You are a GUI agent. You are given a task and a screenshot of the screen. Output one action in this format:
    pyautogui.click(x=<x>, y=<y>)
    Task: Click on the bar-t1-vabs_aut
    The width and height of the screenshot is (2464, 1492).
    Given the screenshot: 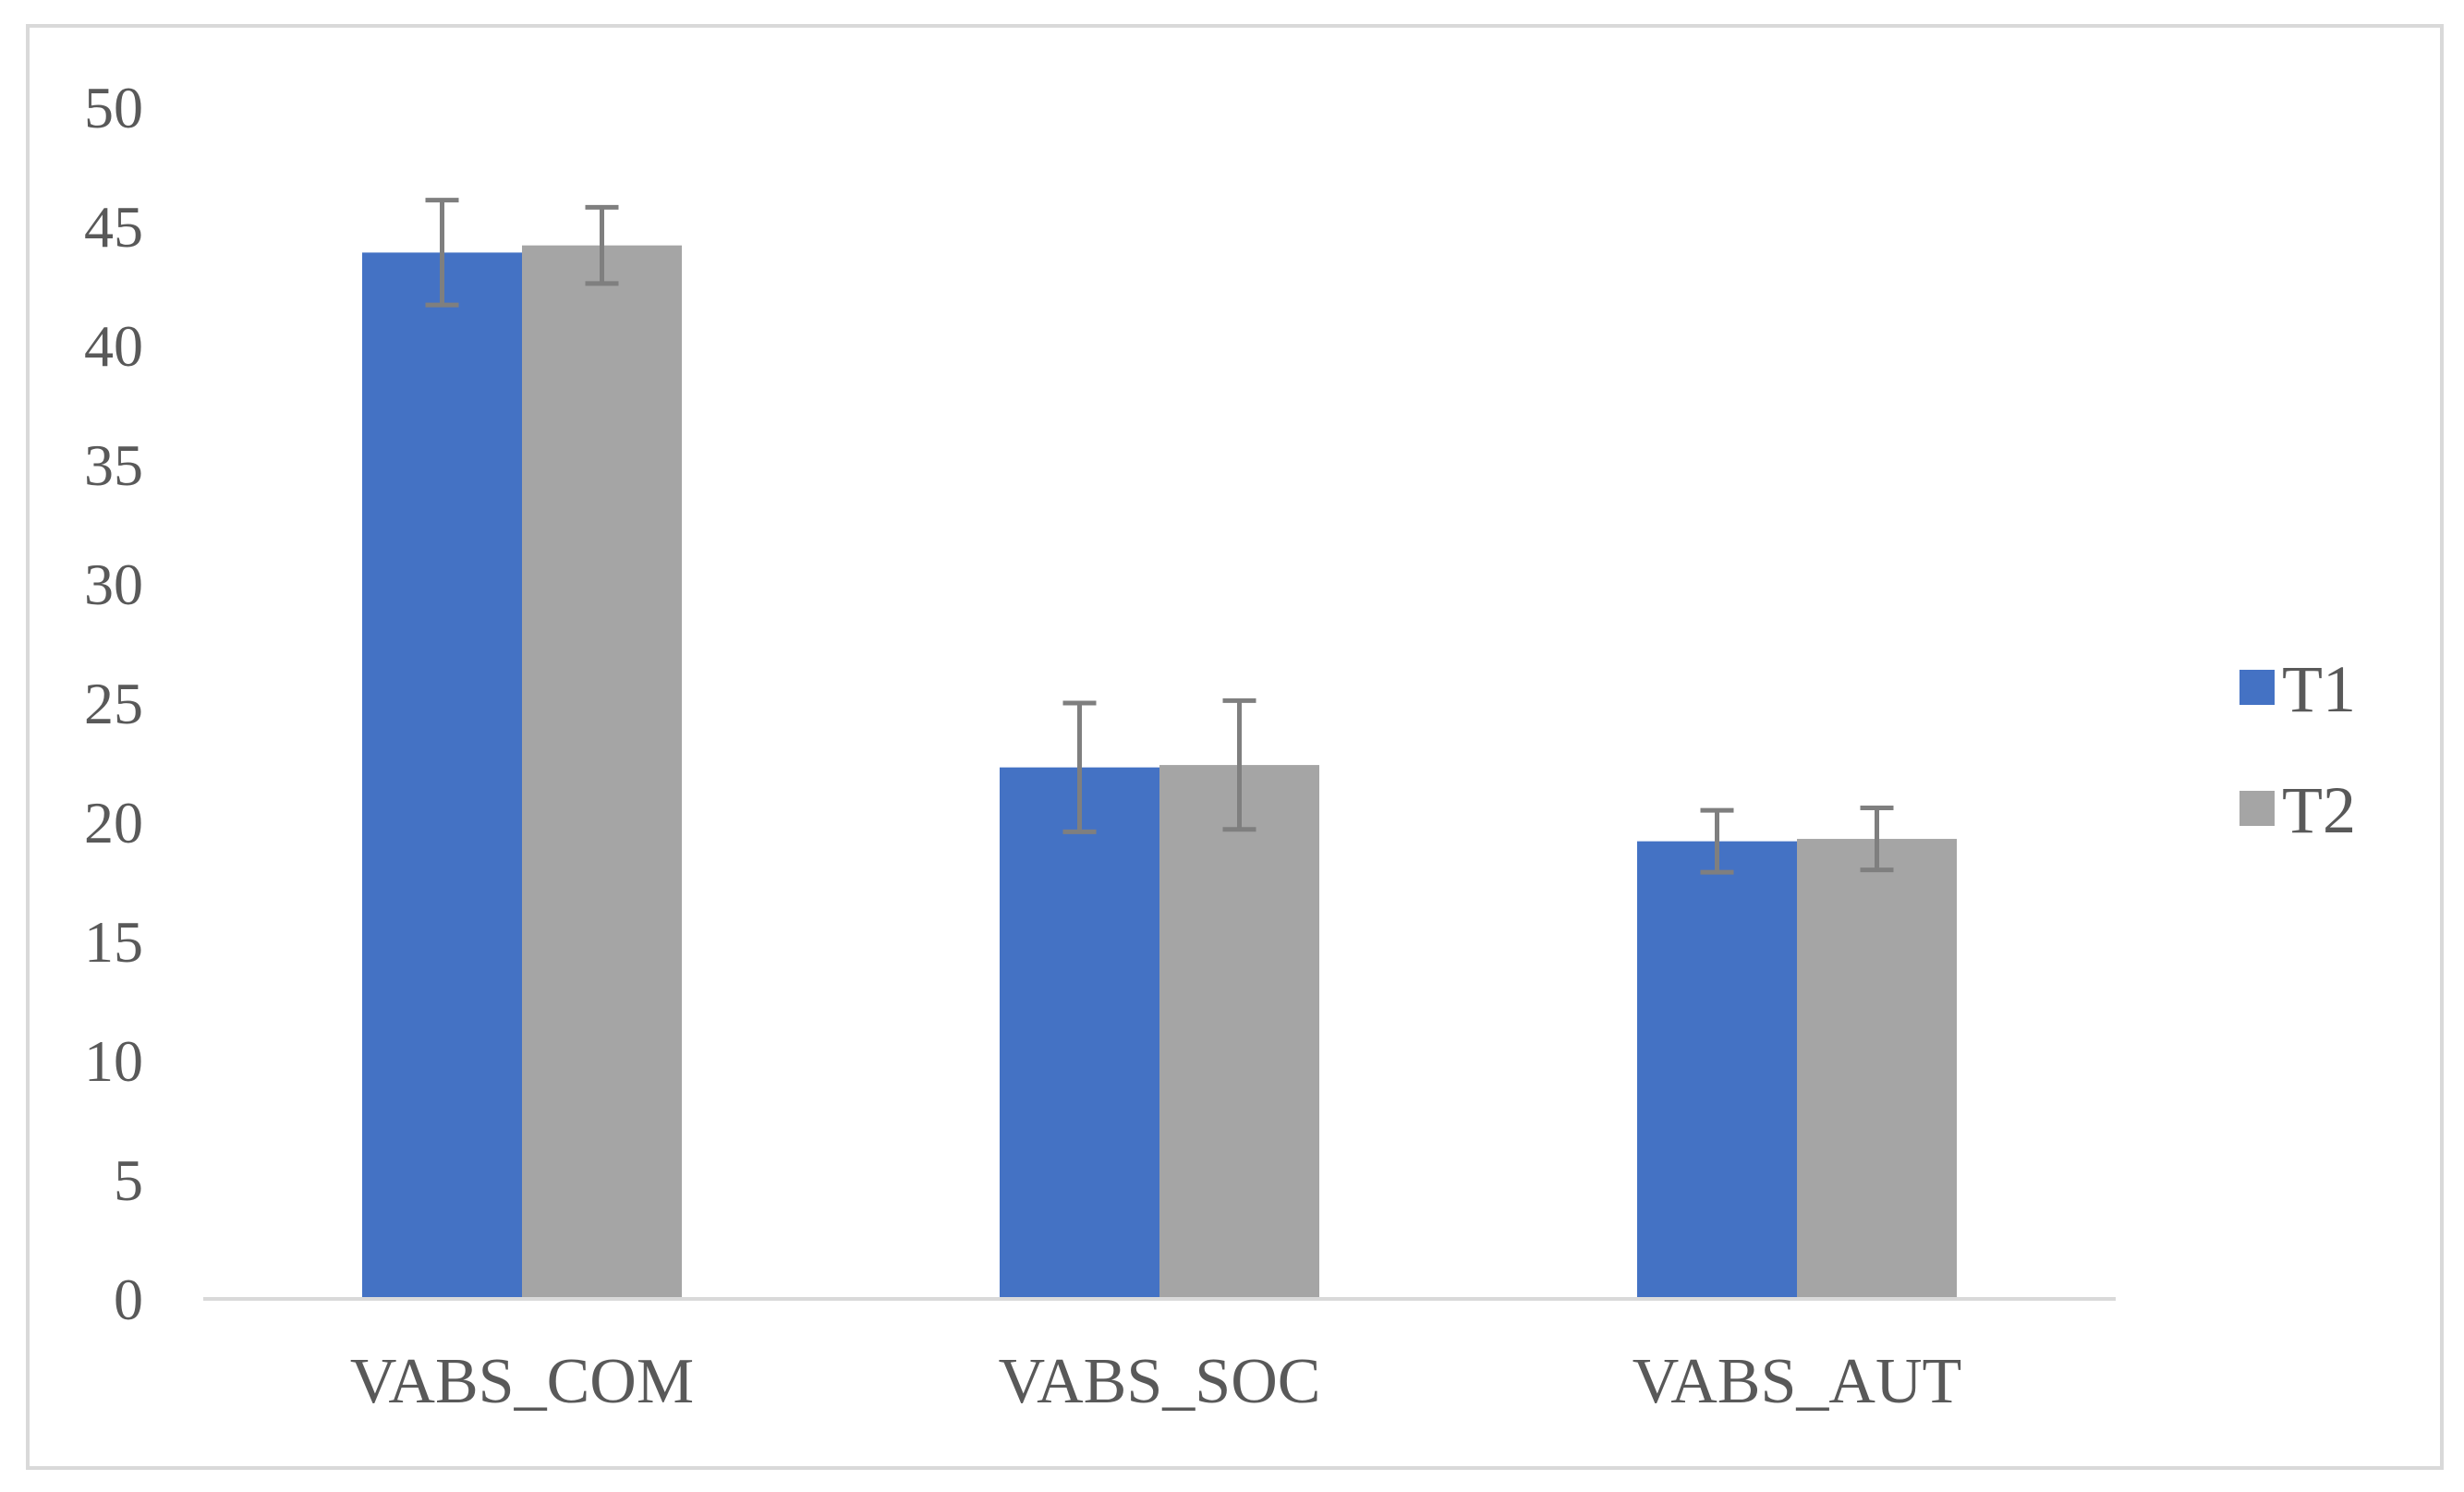 What is the action you would take?
    pyautogui.click(x=1717, y=1070)
    